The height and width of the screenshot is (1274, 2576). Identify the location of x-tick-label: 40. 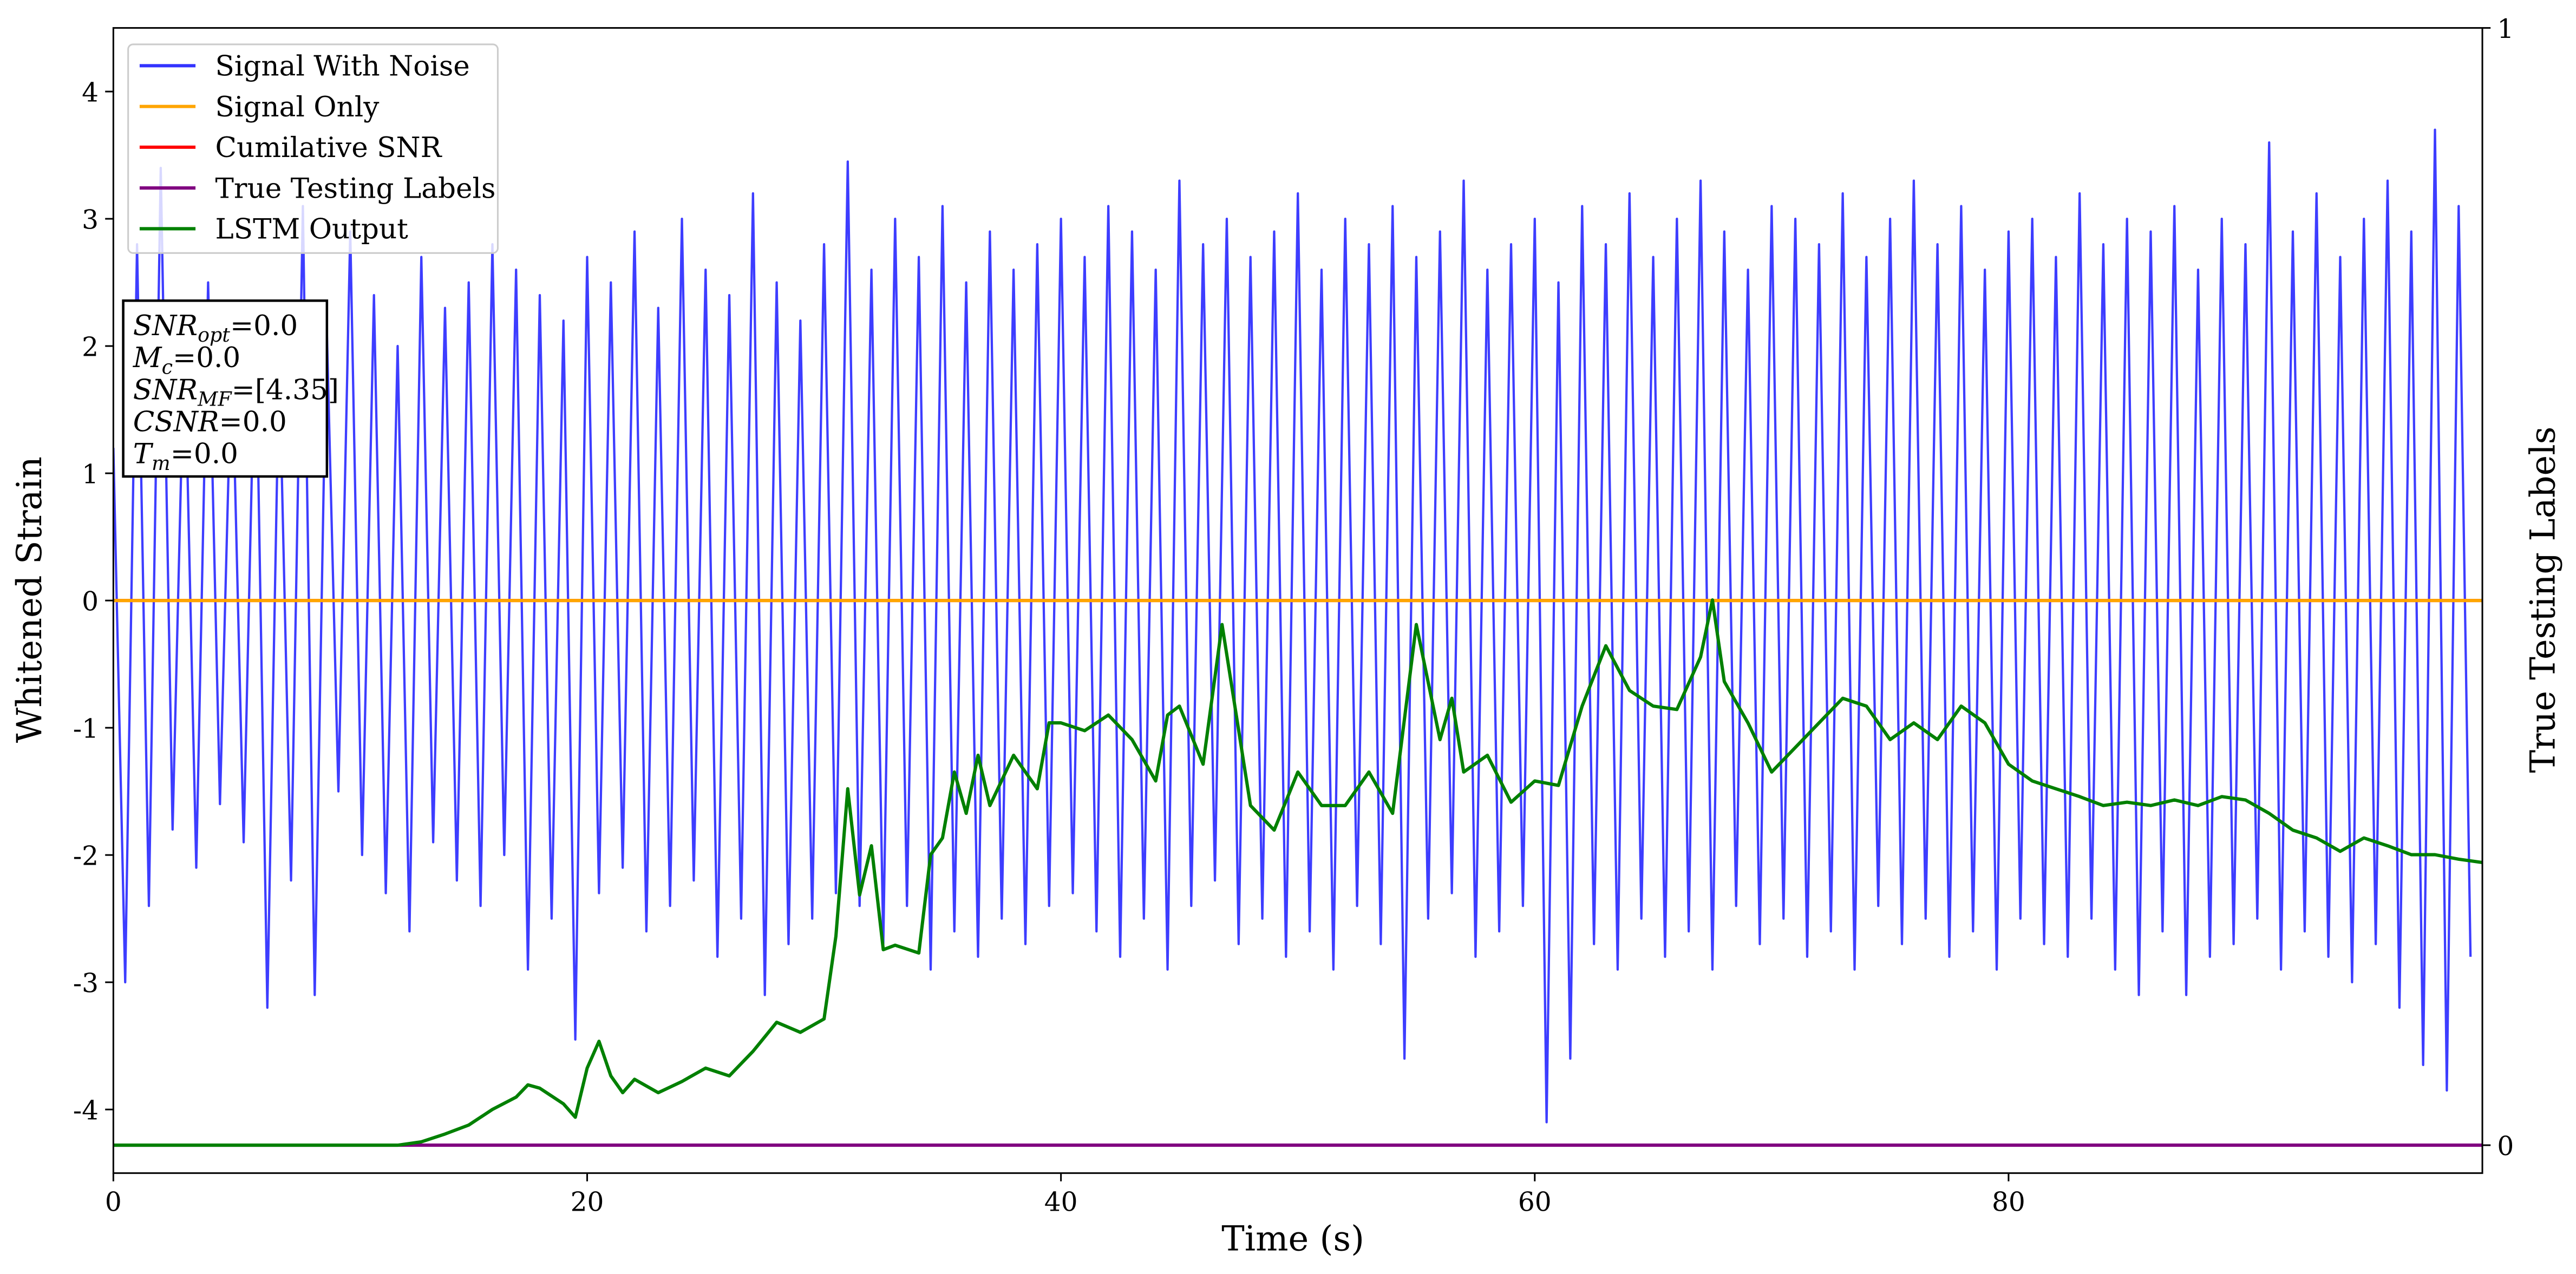
(1061, 1202).